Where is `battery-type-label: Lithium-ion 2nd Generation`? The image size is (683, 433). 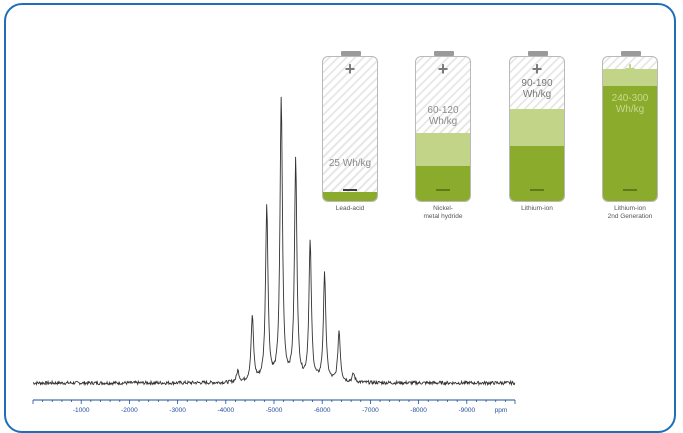
battery-type-label: Lithium-ion 2nd Generation is located at coordinates (630, 213).